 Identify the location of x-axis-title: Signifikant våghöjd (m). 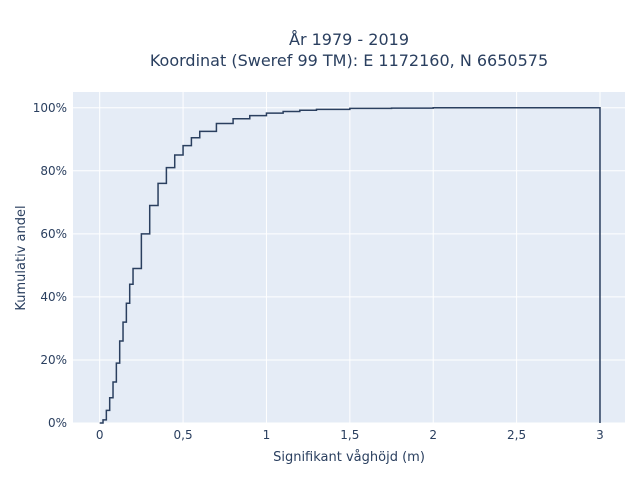
(349, 457).